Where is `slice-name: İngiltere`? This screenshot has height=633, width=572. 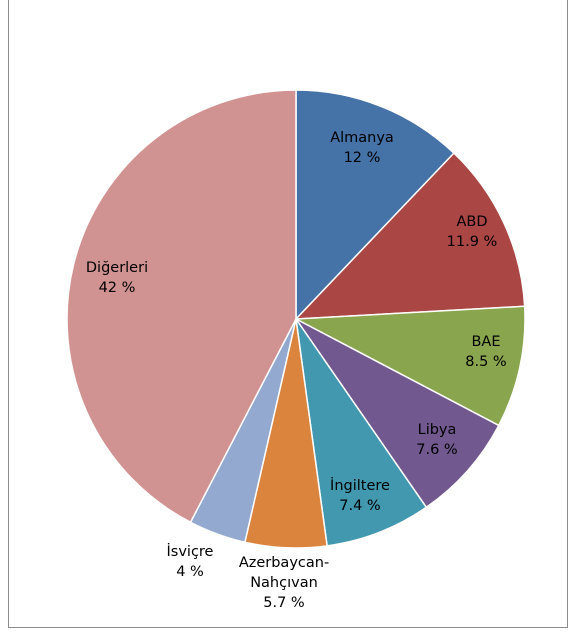 slice-name: İngiltere is located at coordinates (360, 485).